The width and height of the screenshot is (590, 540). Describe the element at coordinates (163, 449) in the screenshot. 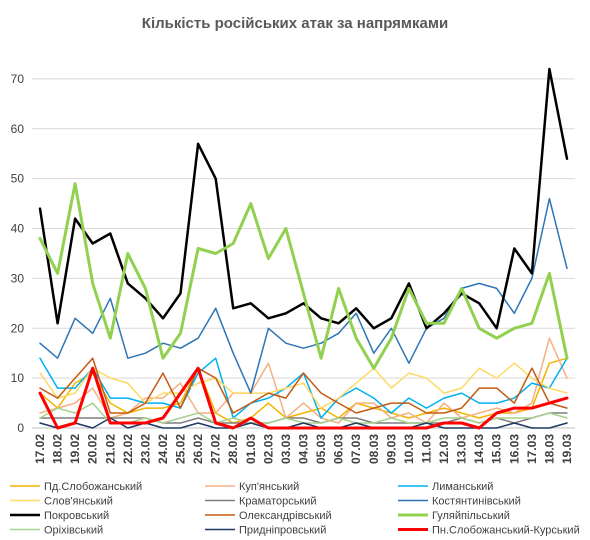

I see `x-tick-label: 24.02` at that location.